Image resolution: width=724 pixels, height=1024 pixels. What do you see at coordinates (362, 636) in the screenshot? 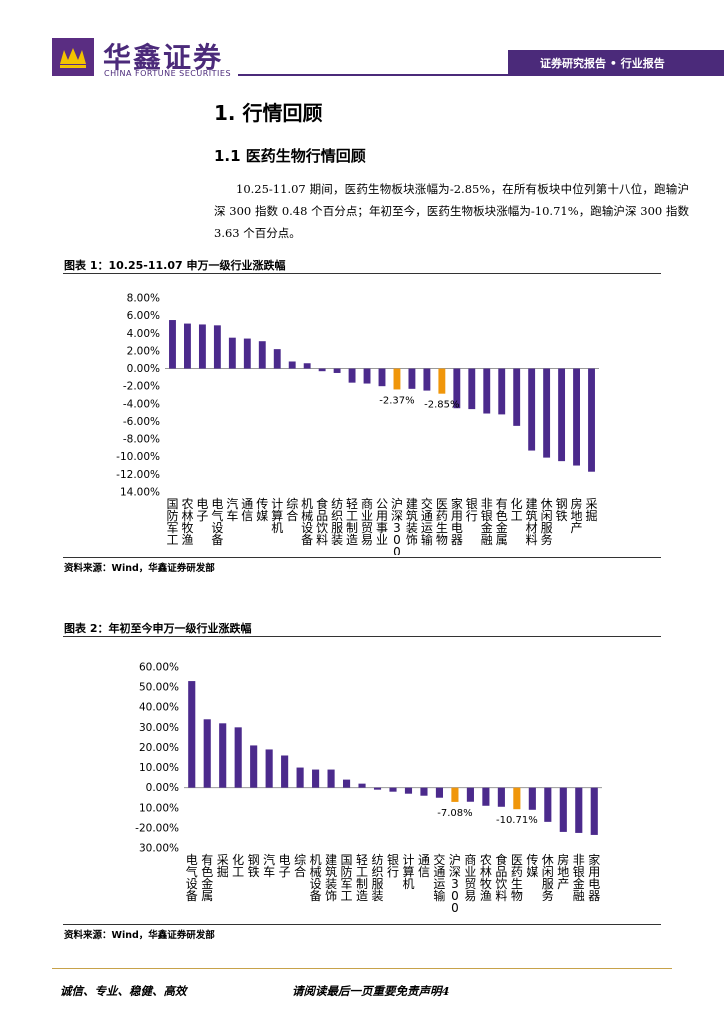
I see `figure2-top-rule` at bounding box center [362, 636].